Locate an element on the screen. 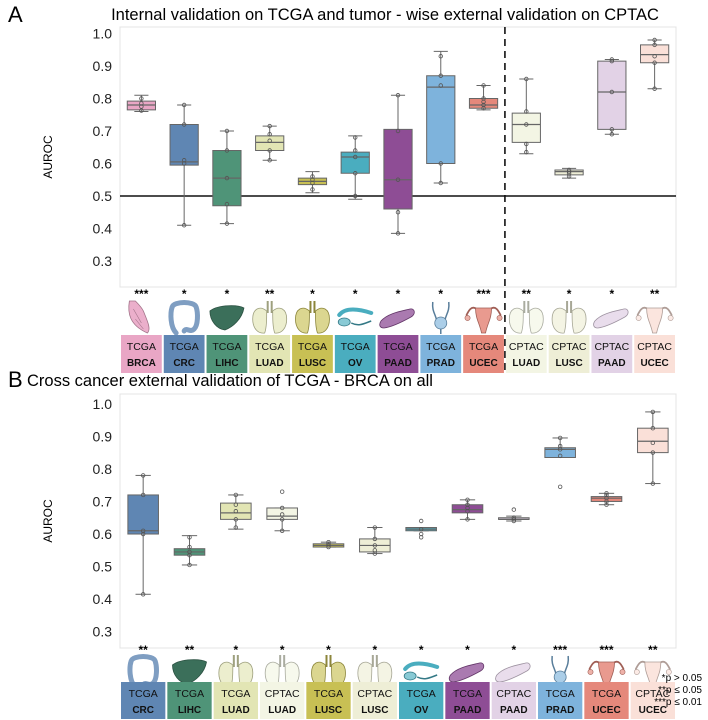 Image resolution: width=708 pixels, height=720 pixels. liver-shape is located at coordinates (189, 672).